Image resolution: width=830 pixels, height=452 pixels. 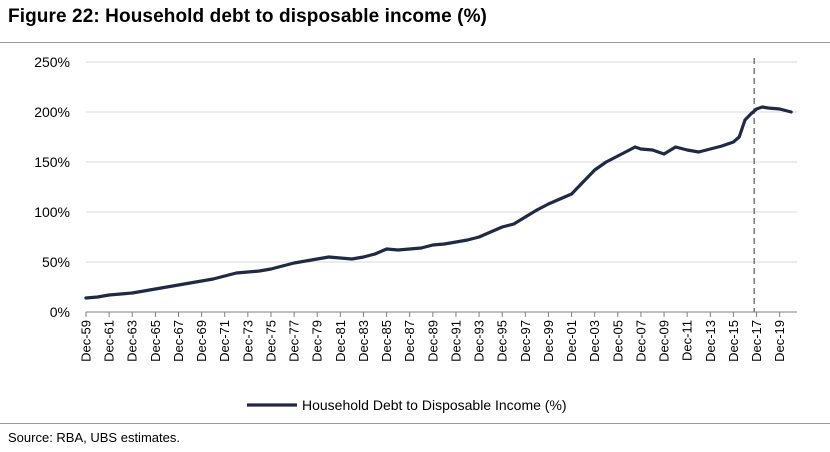 I want to click on x-tick-label: Dec-11, so click(x=687, y=340).